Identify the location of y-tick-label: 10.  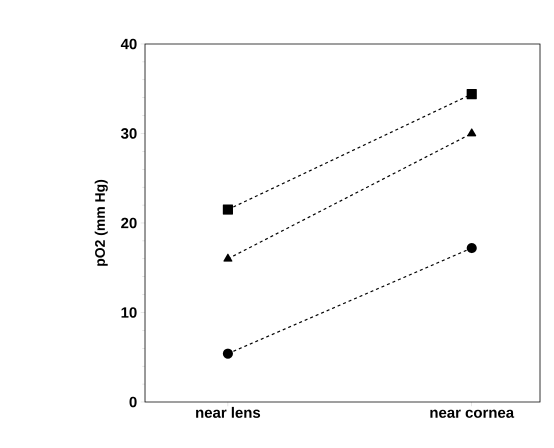
(129, 312).